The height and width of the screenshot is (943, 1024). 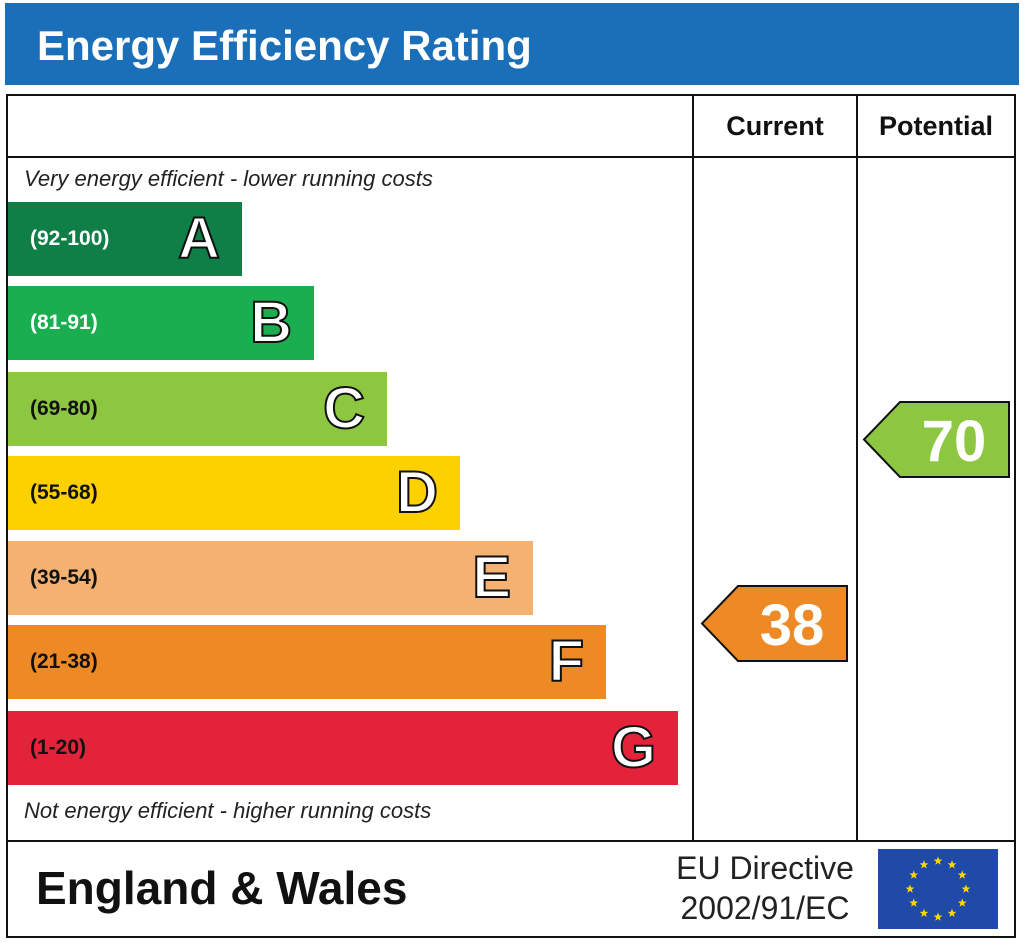 I want to click on band-d: (55-68) D, so click(x=234, y=493).